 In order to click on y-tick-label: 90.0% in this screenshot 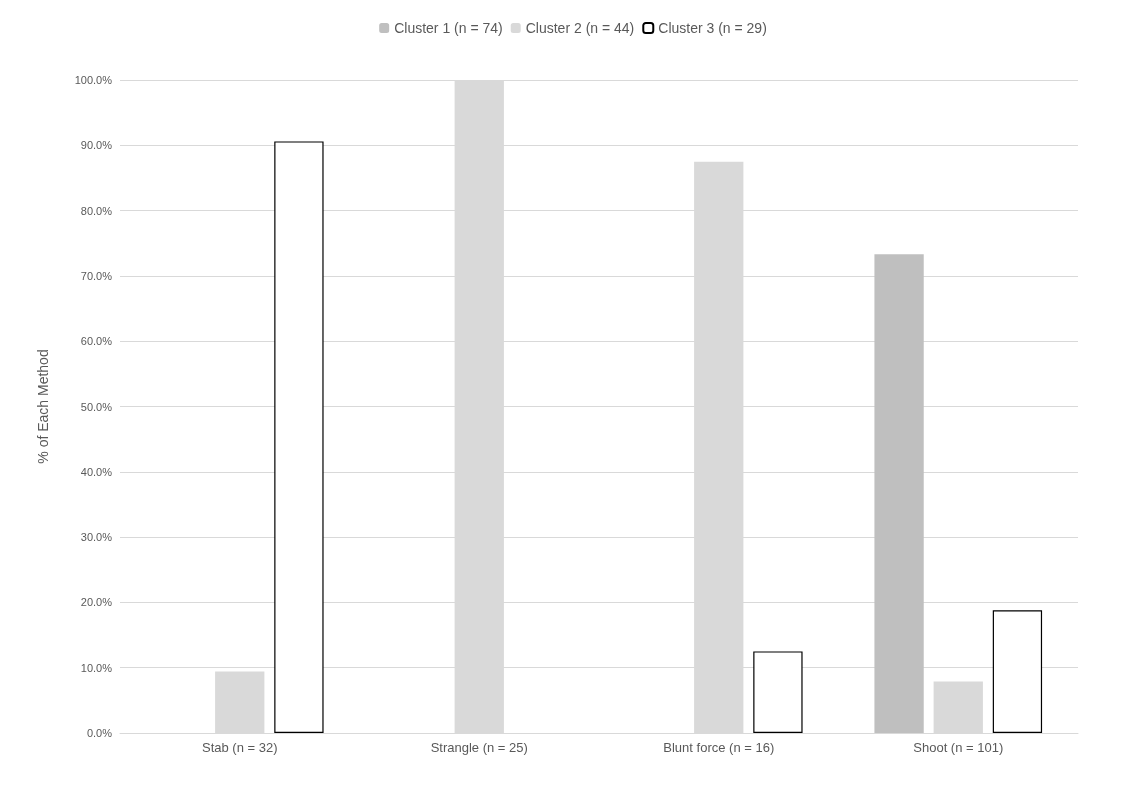, I will do `click(96, 145)`.